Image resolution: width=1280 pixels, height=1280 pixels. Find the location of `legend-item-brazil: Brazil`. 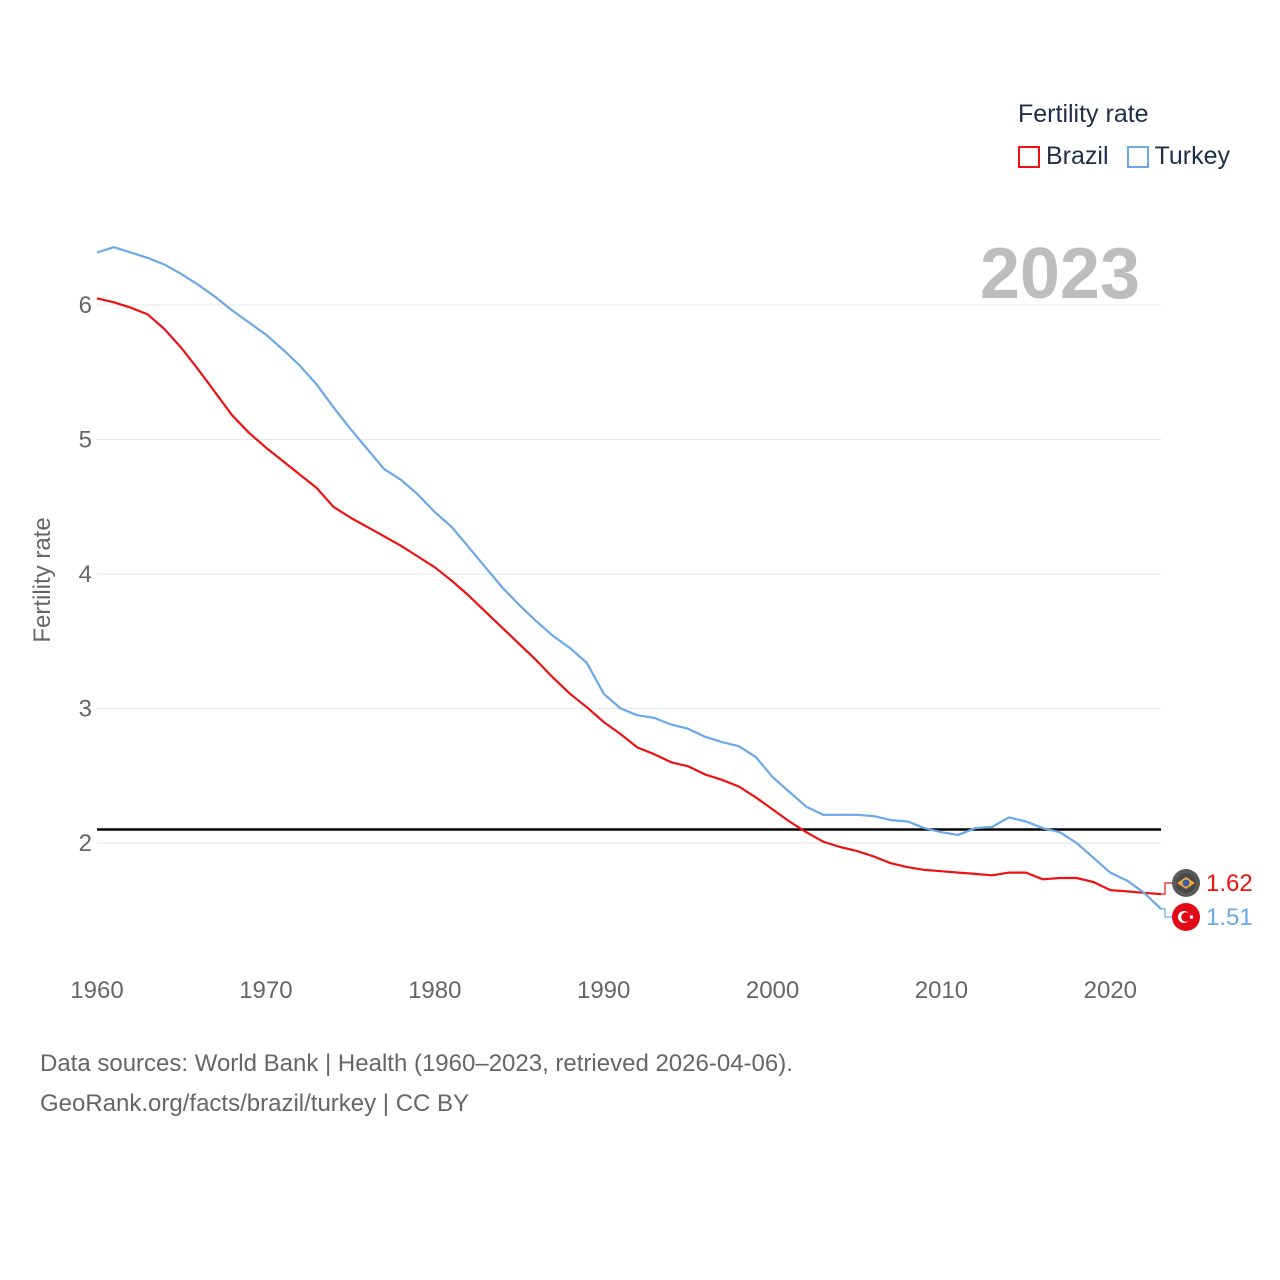

legend-item-brazil: Brazil is located at coordinates (1063, 156).